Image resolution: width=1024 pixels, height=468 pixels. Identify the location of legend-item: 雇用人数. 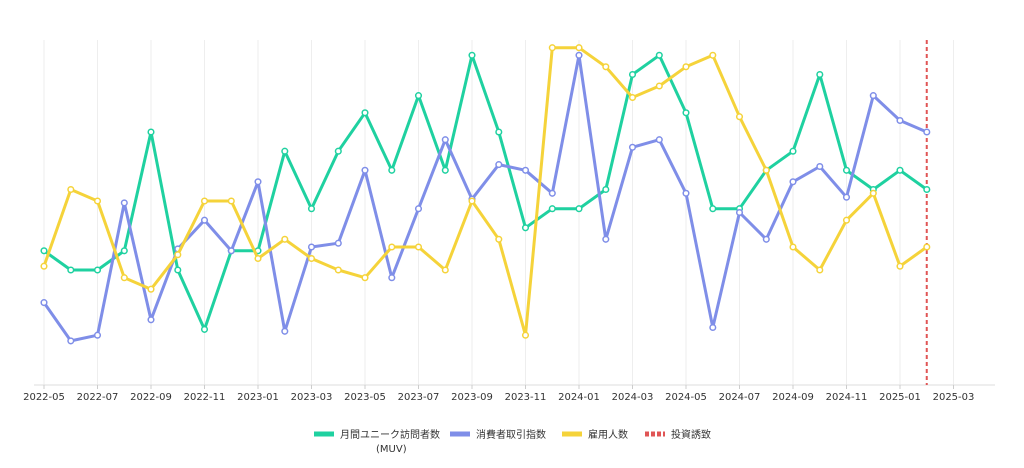
(595, 434).